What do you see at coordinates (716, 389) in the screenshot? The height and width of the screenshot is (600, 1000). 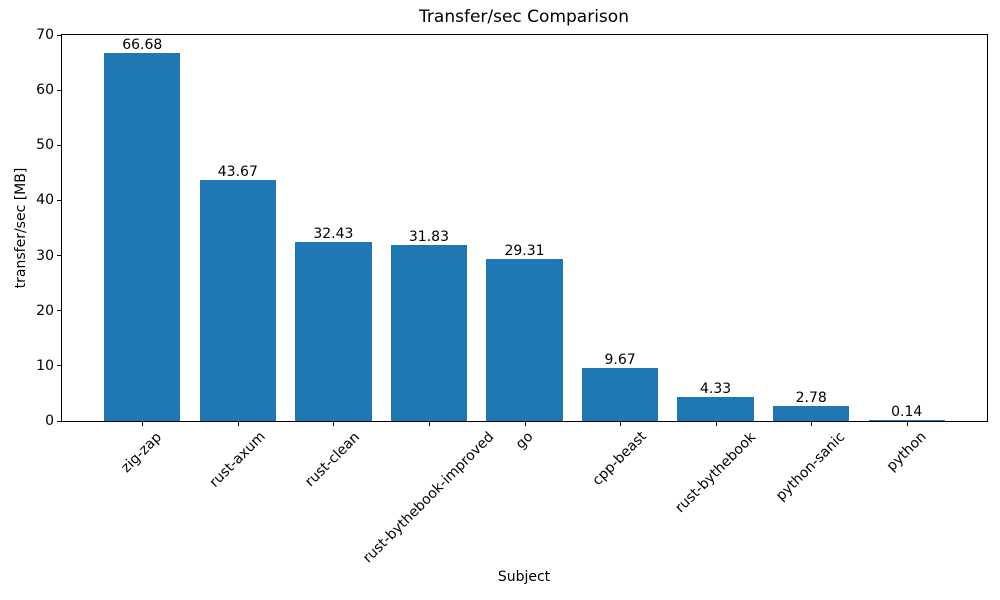 I see `bar-value-label-rust-bythebook: 4.33` at bounding box center [716, 389].